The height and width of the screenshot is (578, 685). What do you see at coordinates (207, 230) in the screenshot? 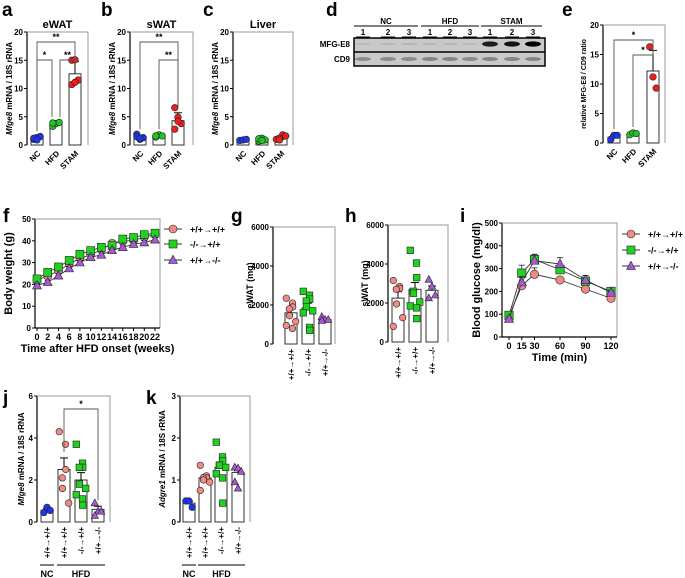
I see `legend-label: +/+→+/+` at bounding box center [207, 230].